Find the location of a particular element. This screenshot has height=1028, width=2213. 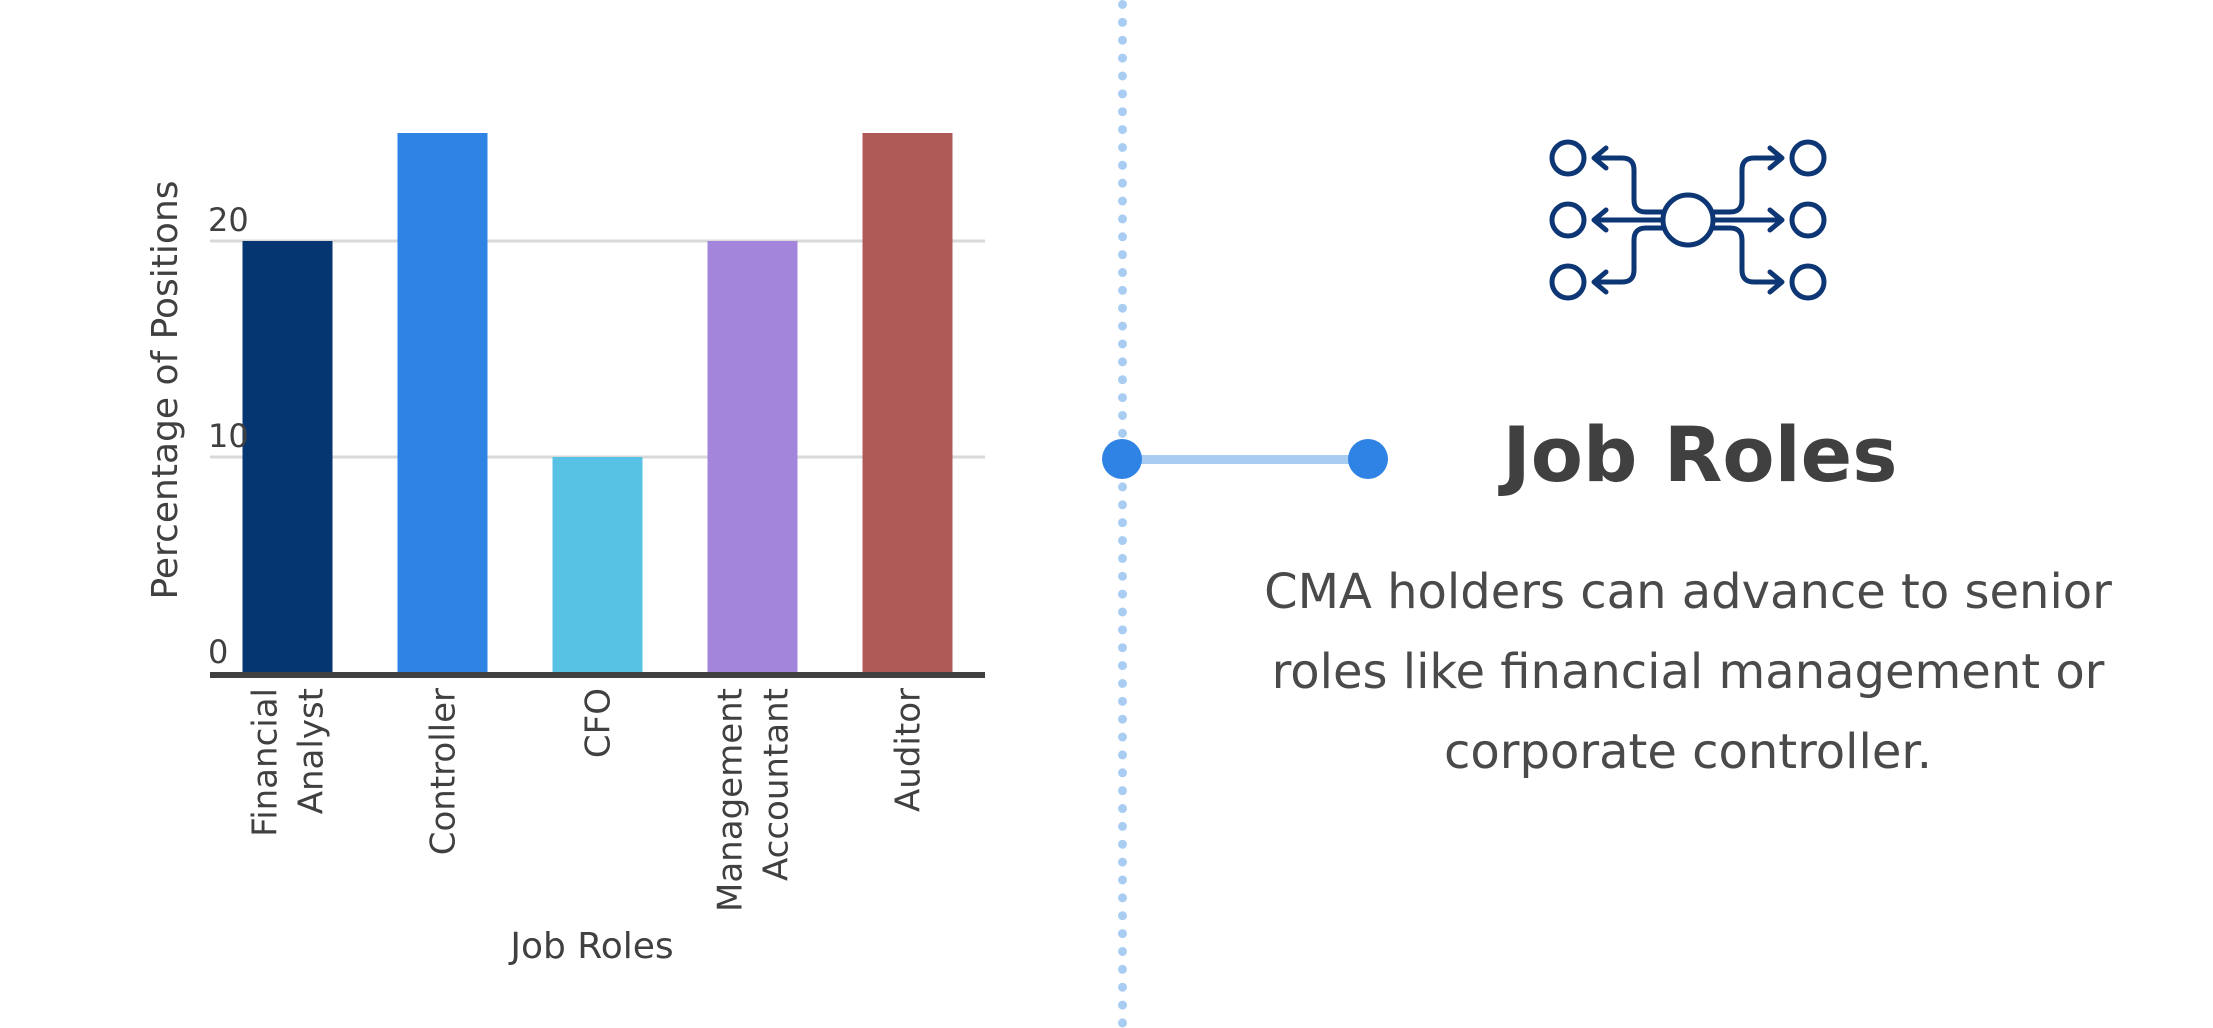

x-tick-label: CFO is located at coordinates (599, 723).